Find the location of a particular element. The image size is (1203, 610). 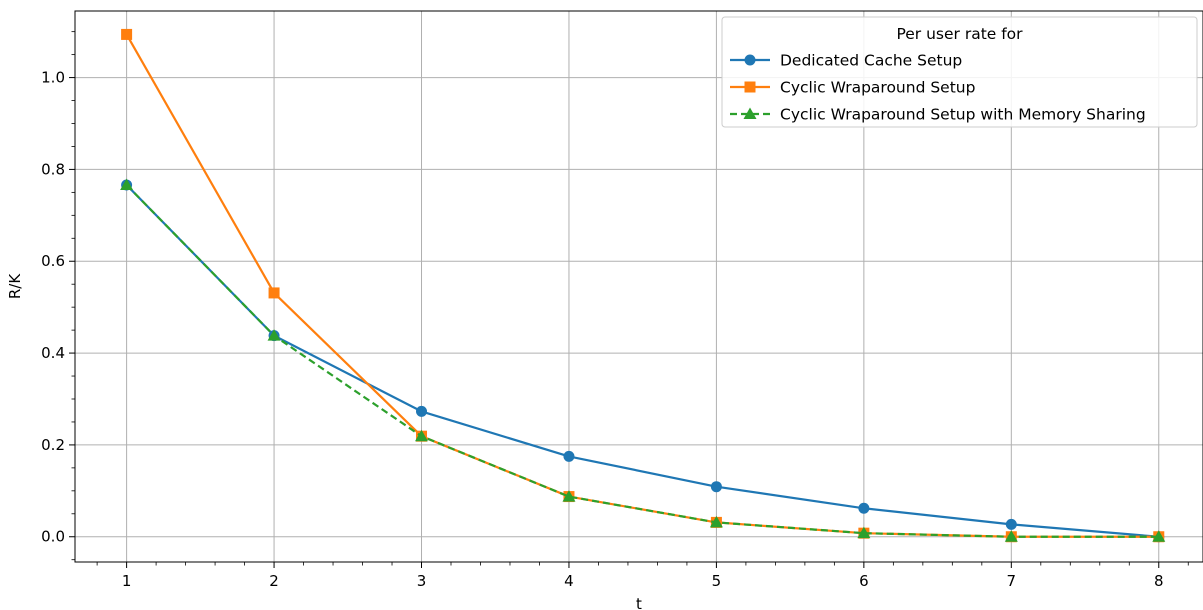

legend-label: Dedicated Cache Setup is located at coordinates (871, 61).